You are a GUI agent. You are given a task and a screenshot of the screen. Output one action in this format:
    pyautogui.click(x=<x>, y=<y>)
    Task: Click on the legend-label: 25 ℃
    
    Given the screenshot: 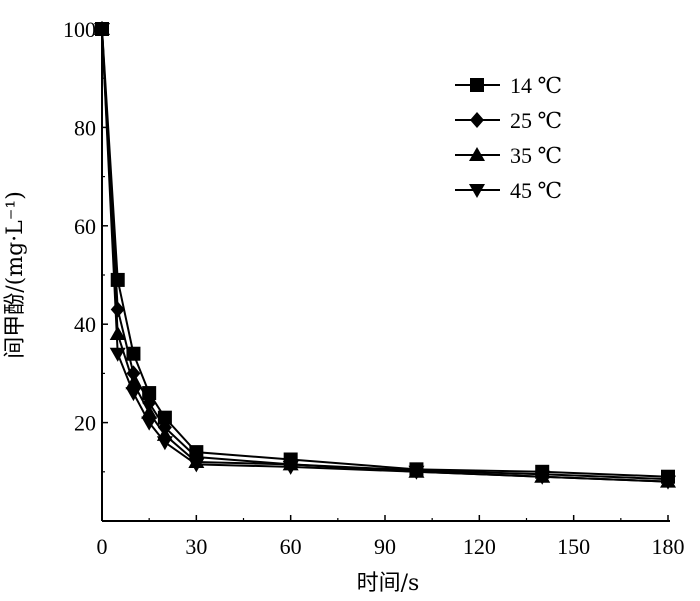 What is the action you would take?
    pyautogui.click(x=536, y=120)
    